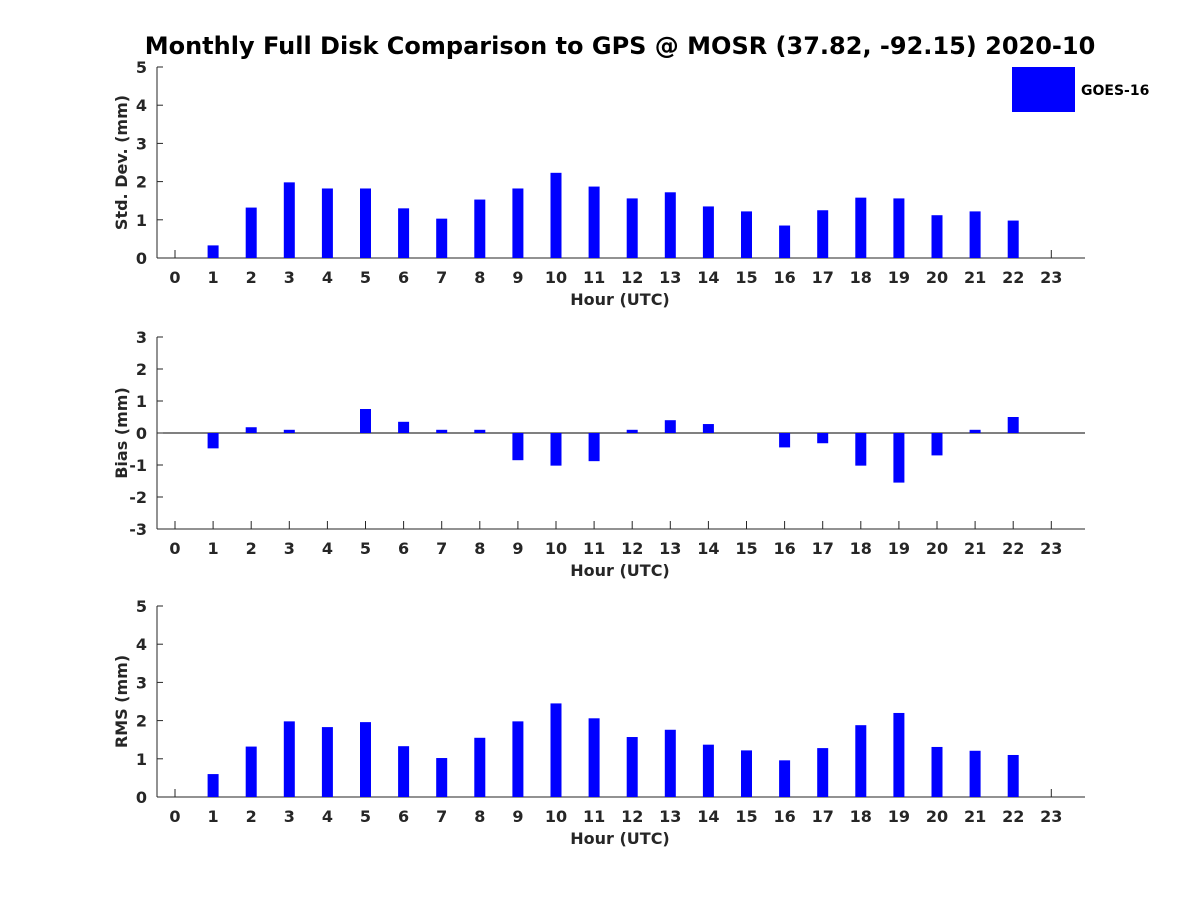  What do you see at coordinates (899, 548) in the screenshot?
I see `x-tick-label: 19` at bounding box center [899, 548].